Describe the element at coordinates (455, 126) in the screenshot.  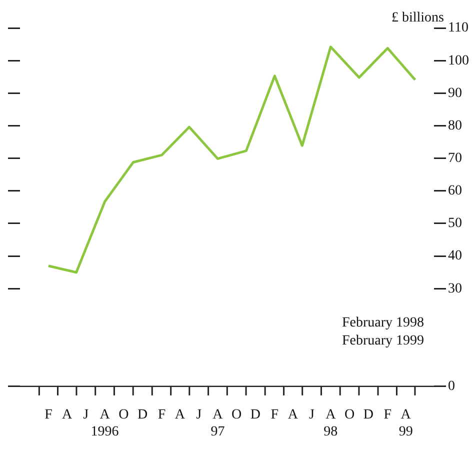
I see `y-tick-label: 80` at that location.